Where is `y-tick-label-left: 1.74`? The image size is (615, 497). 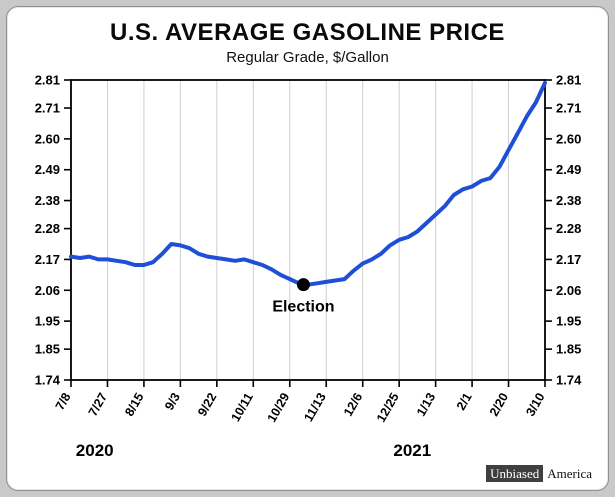
y-tick-label-left: 1.74 is located at coordinates (48, 380).